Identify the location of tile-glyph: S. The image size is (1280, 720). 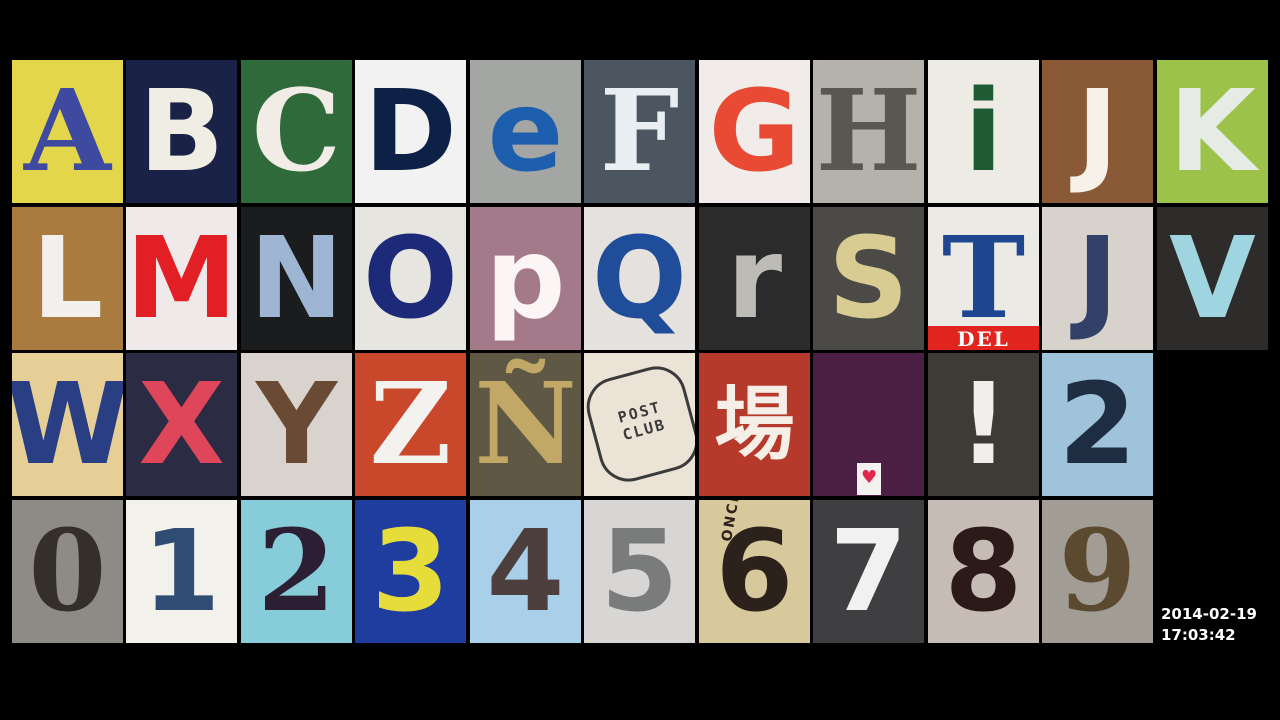
(868, 278).